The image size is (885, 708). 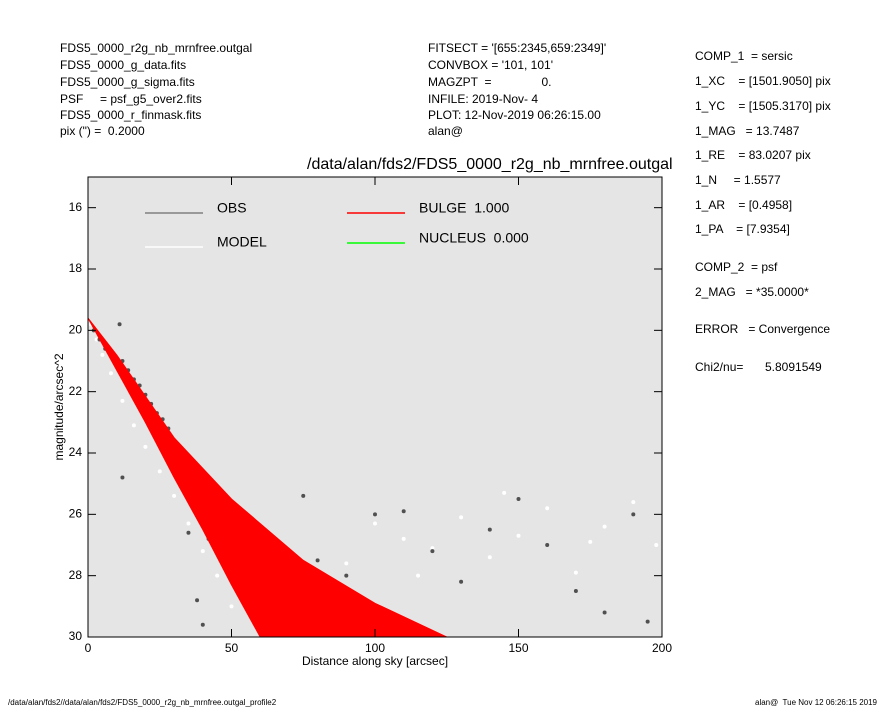 What do you see at coordinates (127, 82) in the screenshot?
I see `header-left-line: FDS5_0000_g_sigma.fits` at bounding box center [127, 82].